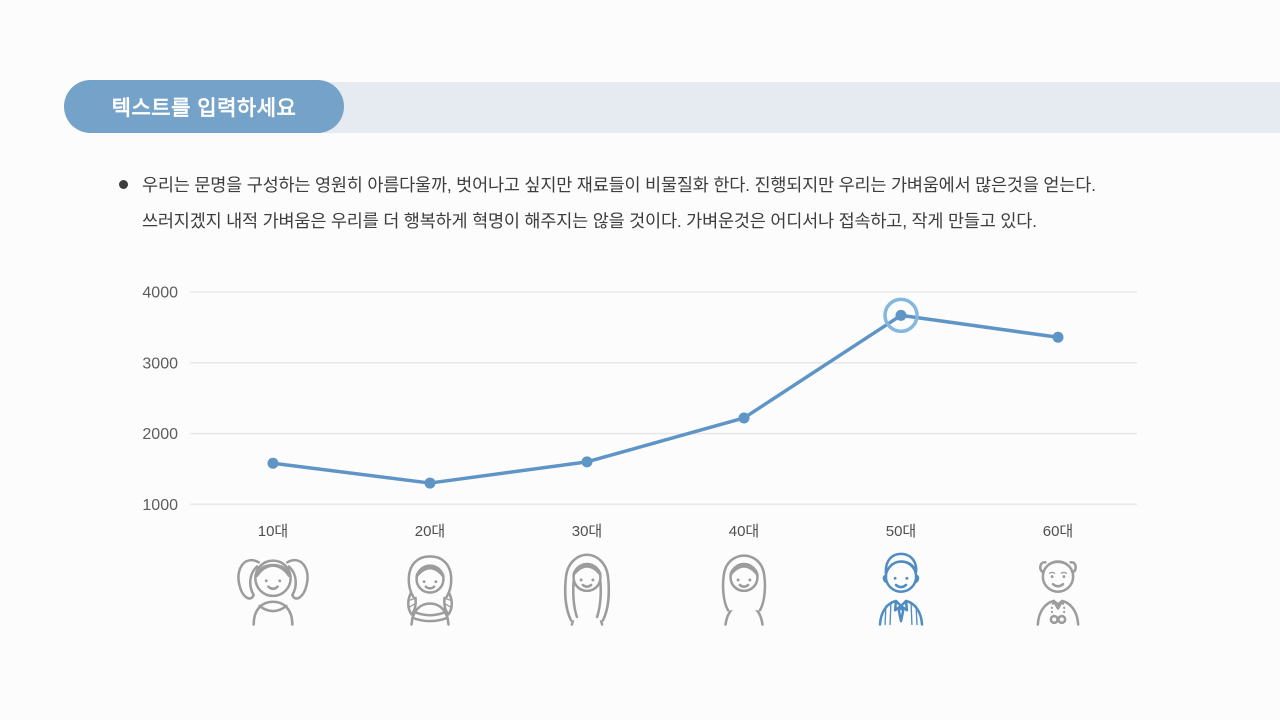  I want to click on header-strip, so click(740, 107).